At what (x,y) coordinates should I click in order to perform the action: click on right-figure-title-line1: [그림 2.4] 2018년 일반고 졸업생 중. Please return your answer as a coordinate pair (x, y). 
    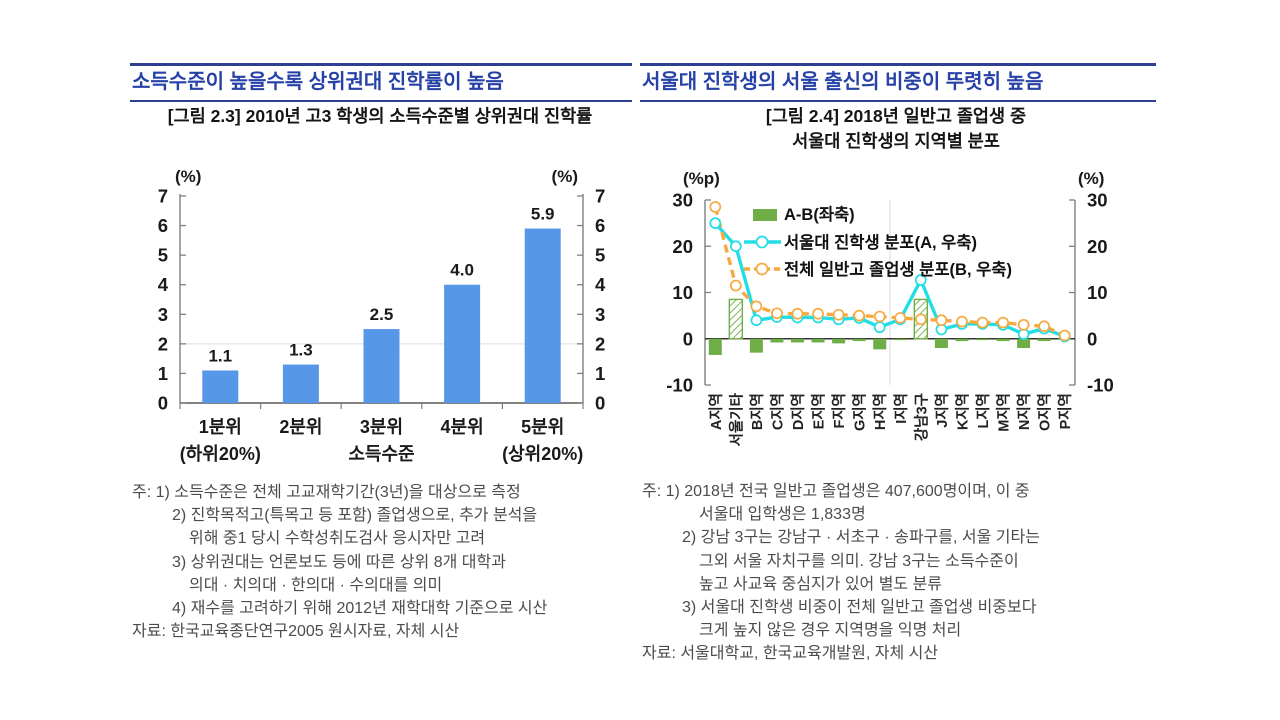
    Looking at the image, I should click on (896, 116).